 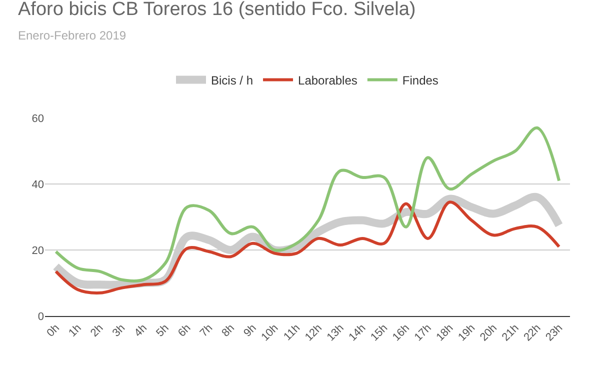 I want to click on x-tick-label: 18h, so click(x=445, y=333).